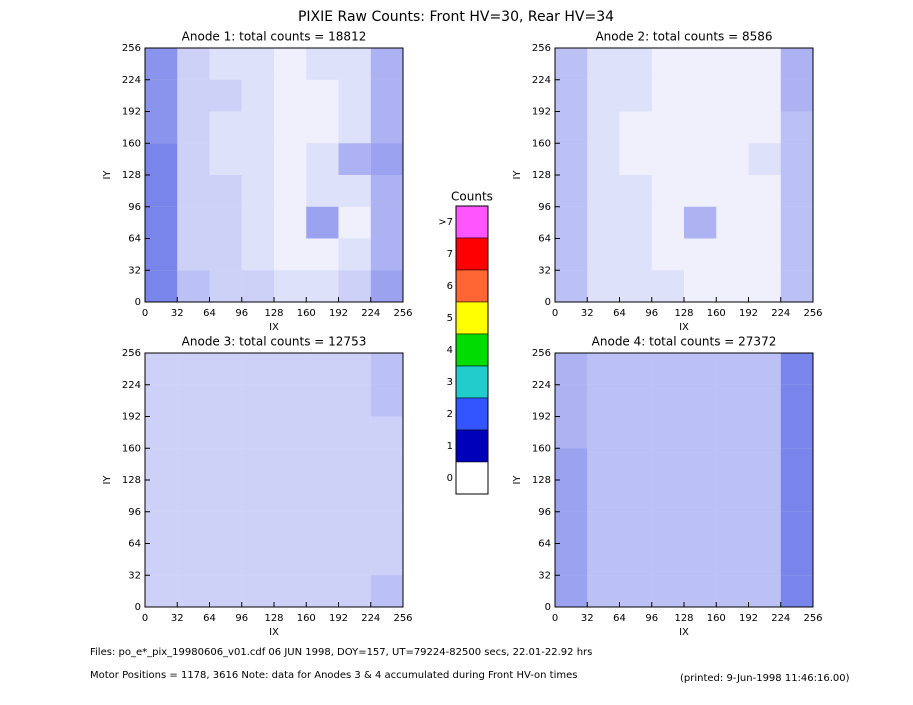  I want to click on y-axis-label: IY, so click(107, 175).